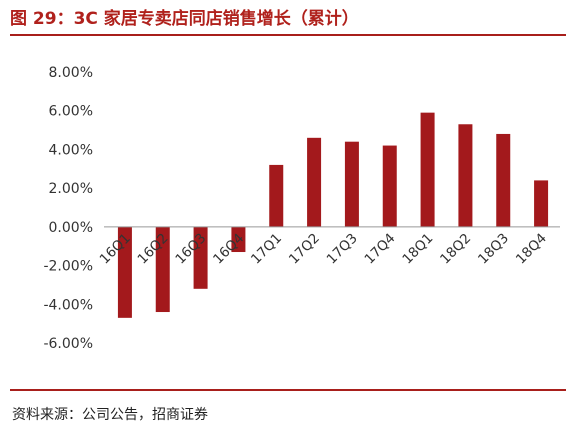  I want to click on x-tick-label: 17Q1, so click(266, 248).